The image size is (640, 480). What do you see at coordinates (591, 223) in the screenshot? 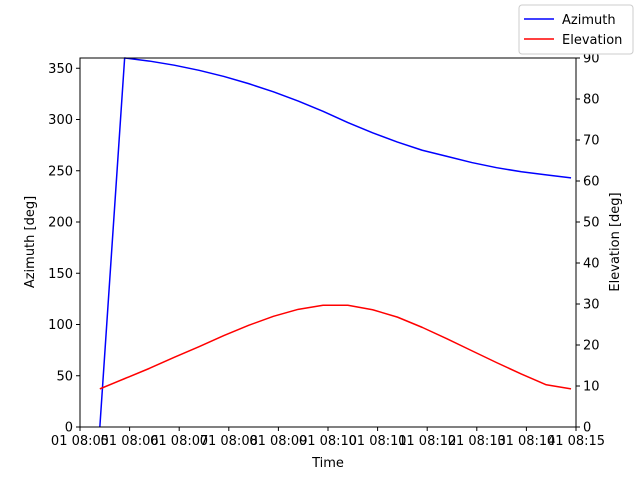
I see `y-right-tick-label: 50` at bounding box center [591, 223].